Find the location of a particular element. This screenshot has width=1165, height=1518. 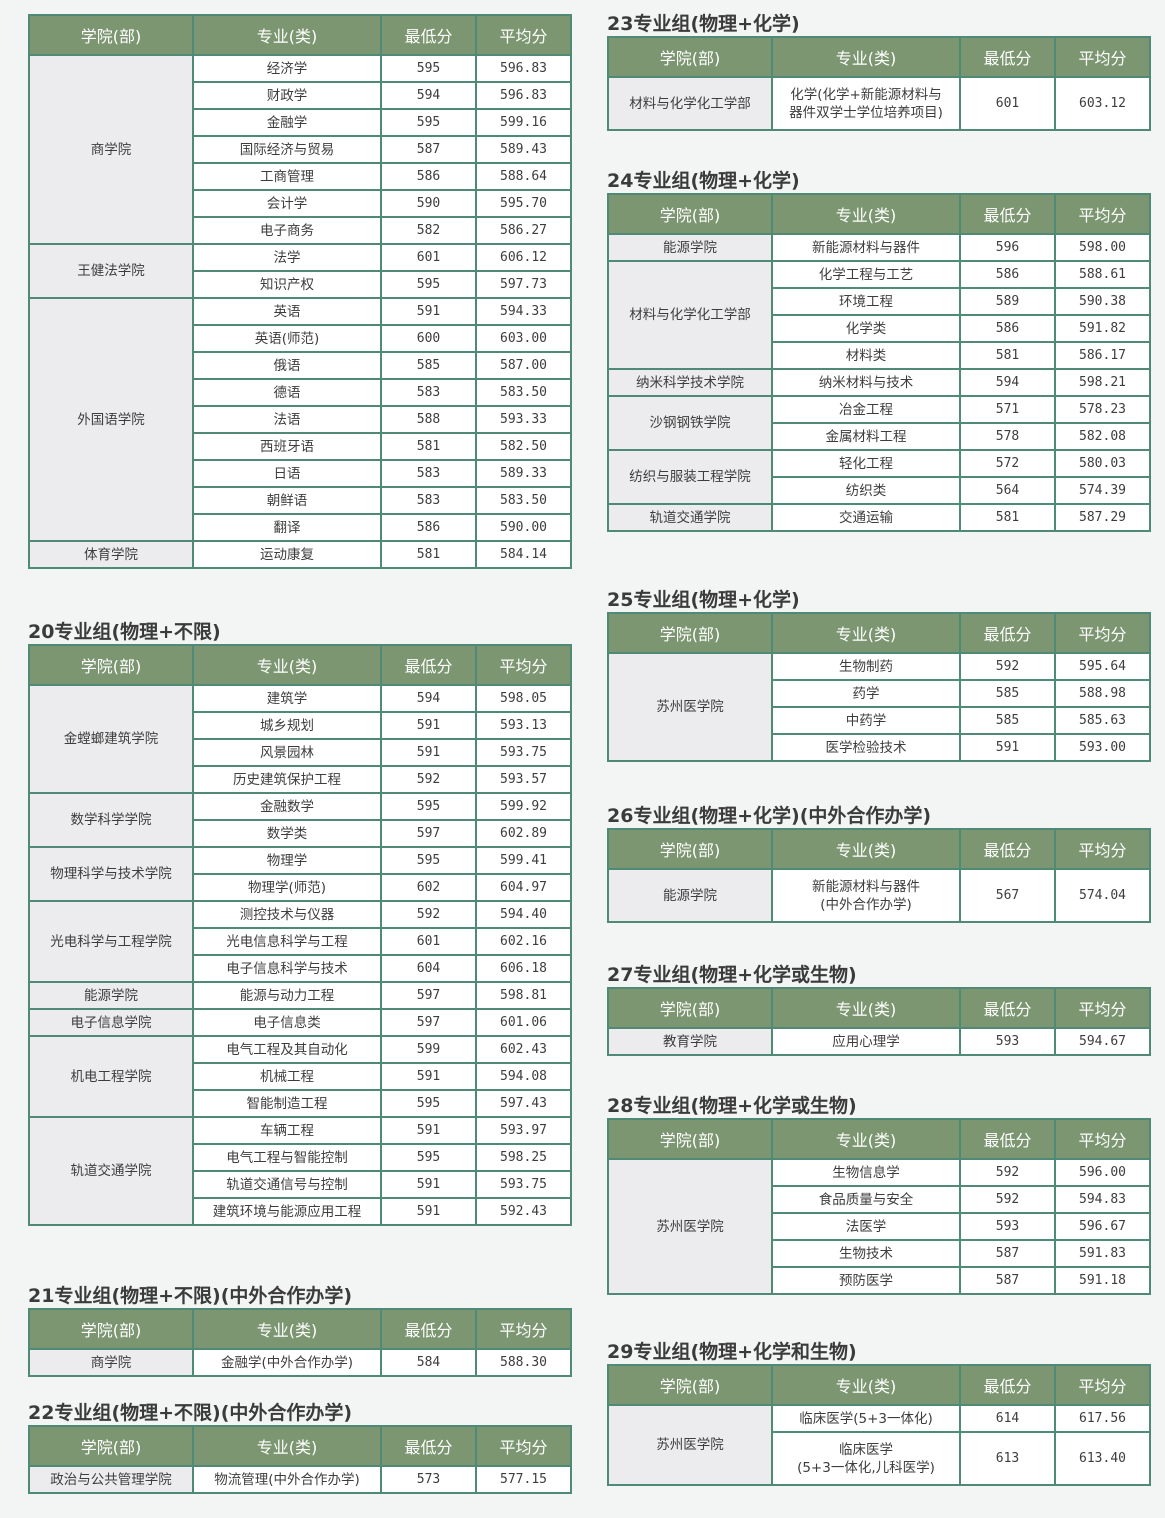

table-row: 建筑环境与能源应用工程 591 592.43 is located at coordinates (300, 1211).